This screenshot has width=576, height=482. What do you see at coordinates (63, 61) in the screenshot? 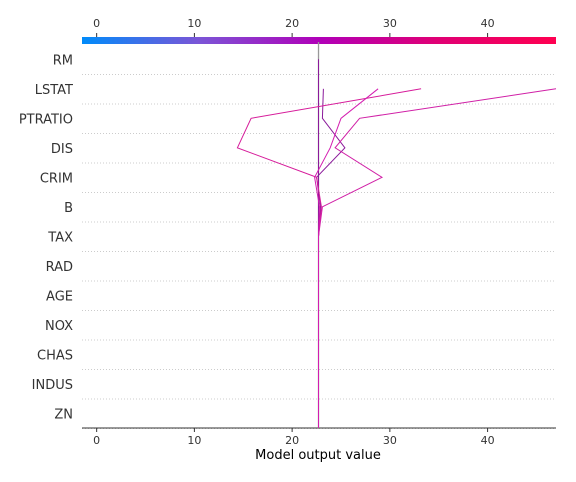
I see `feature-label: RM` at bounding box center [63, 61].